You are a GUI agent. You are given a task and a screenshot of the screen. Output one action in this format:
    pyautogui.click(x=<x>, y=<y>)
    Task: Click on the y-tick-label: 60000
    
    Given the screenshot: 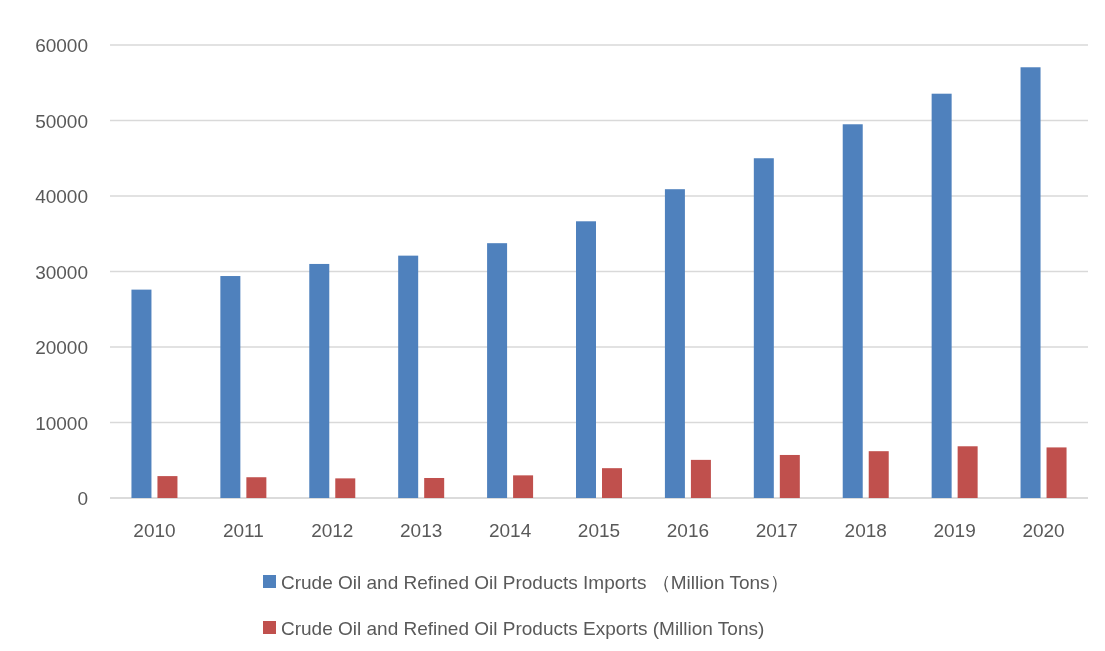 What is the action you would take?
    pyautogui.click(x=61, y=45)
    